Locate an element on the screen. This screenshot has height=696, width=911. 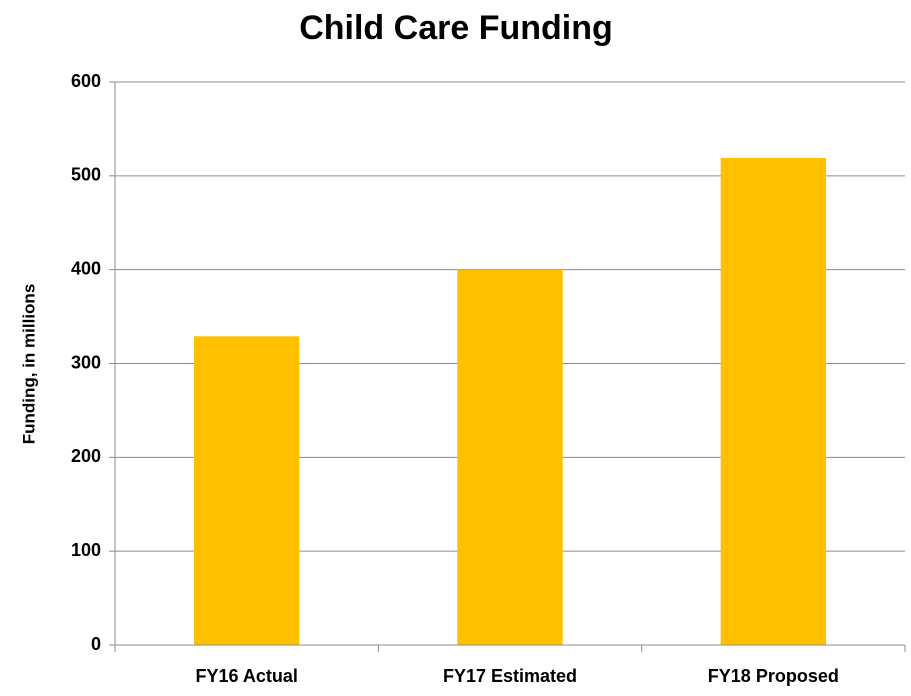
y-axis-label: Funding, in millions is located at coordinates (28, 364).